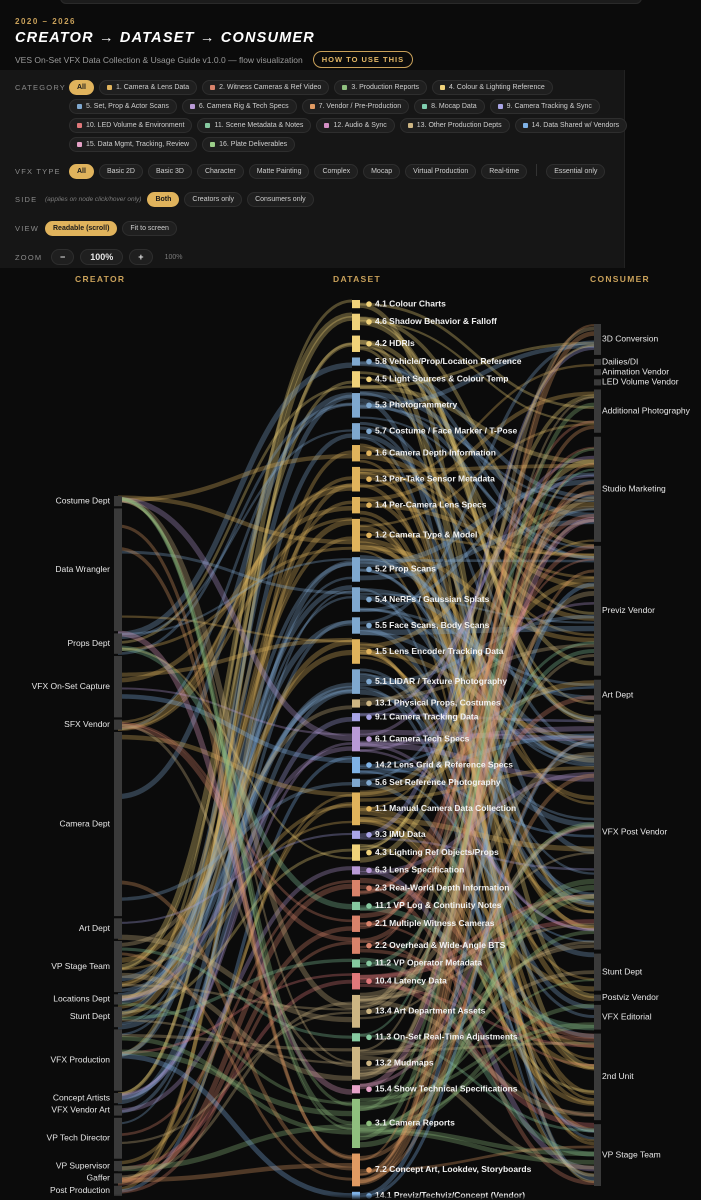 The width and height of the screenshot is (701, 1200). Describe the element at coordinates (445, 808) in the screenshot. I see `dataset-node-label: 1.1 Manual Camera Data Collection` at that location.